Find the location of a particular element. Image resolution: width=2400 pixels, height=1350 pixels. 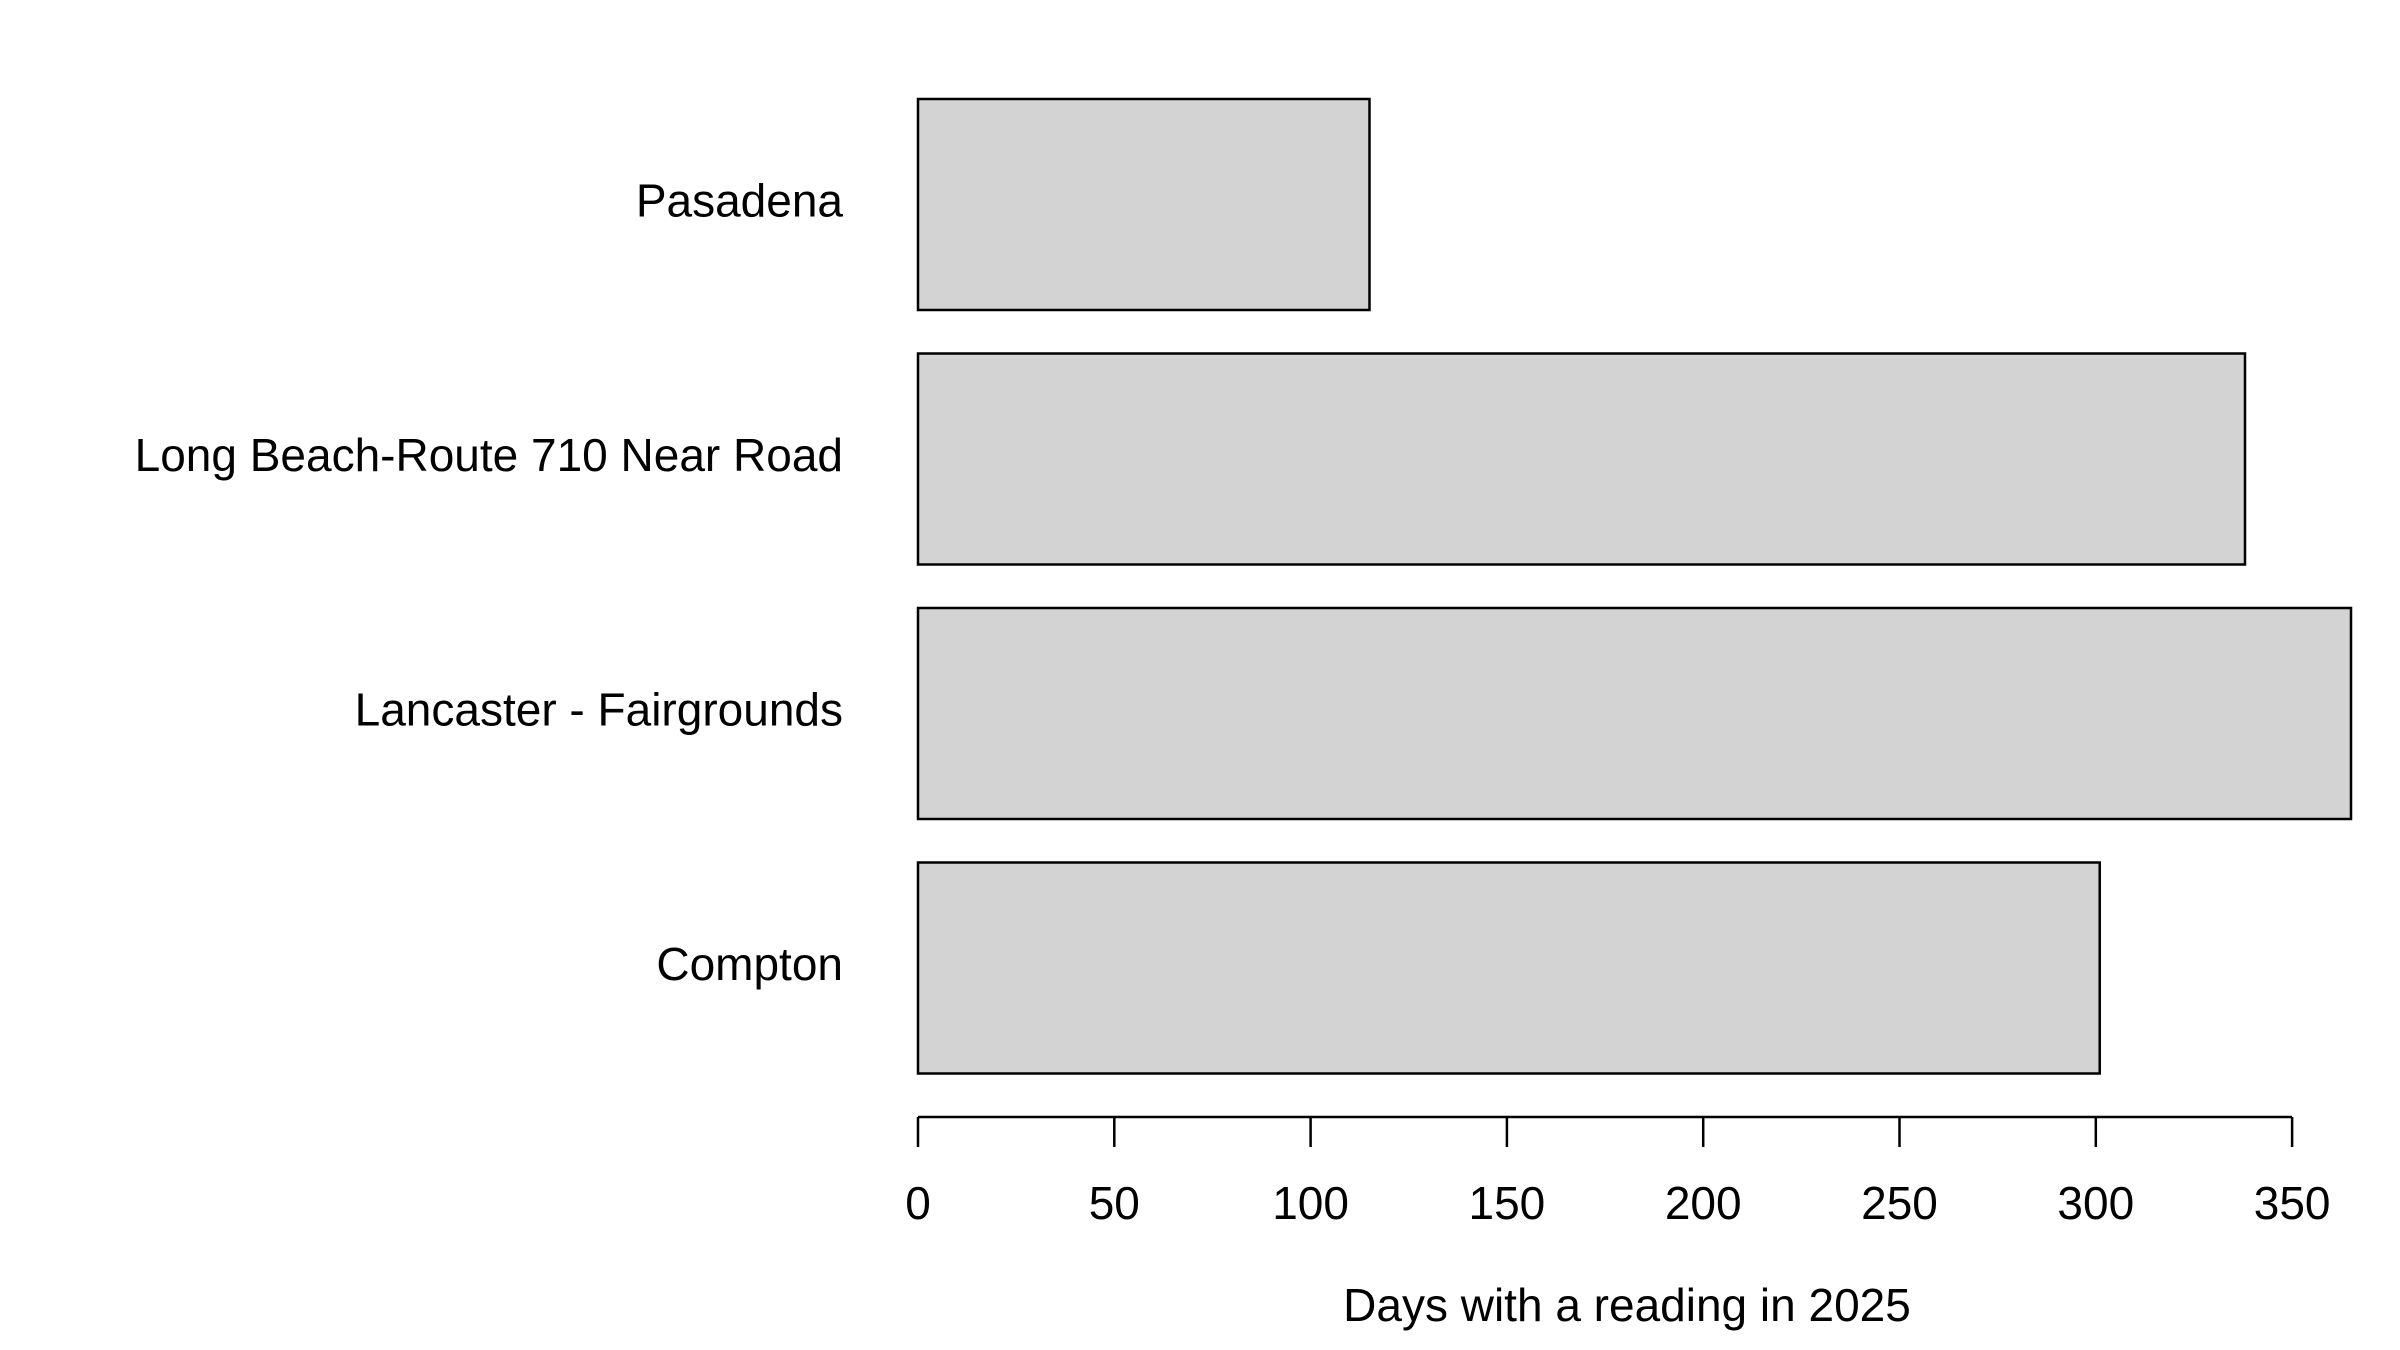

x-tick-label: 150 is located at coordinates (1507, 1203).